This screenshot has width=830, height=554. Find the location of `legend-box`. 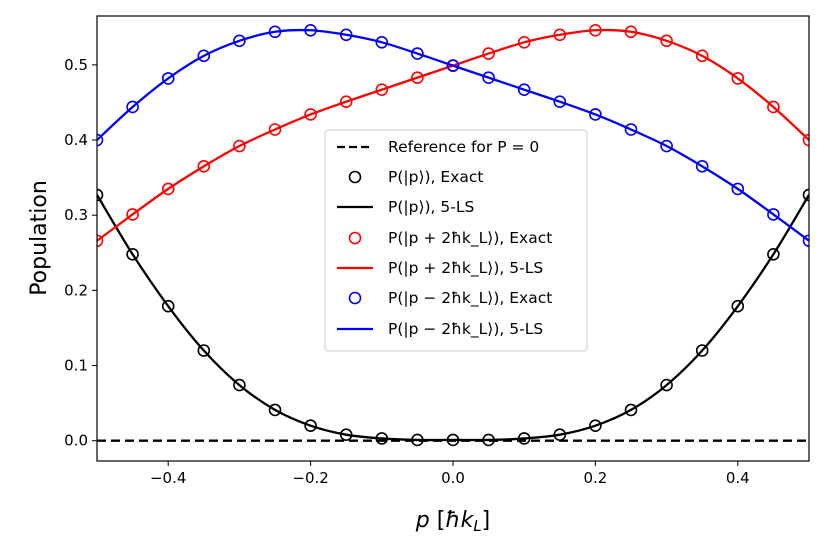

legend-box is located at coordinates (456, 240).